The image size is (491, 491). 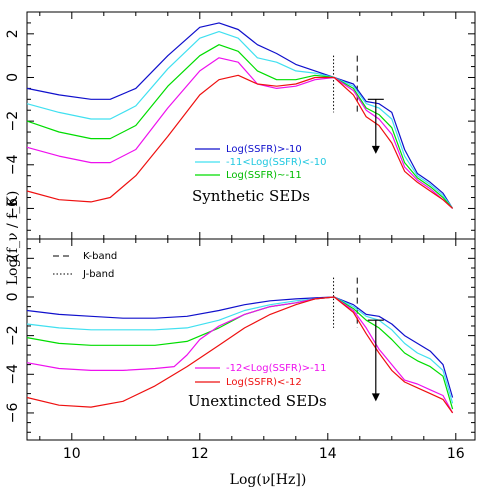 What do you see at coordinates (85, 265) in the screenshot?
I see `band-legend: K-band J-band` at bounding box center [85, 265].